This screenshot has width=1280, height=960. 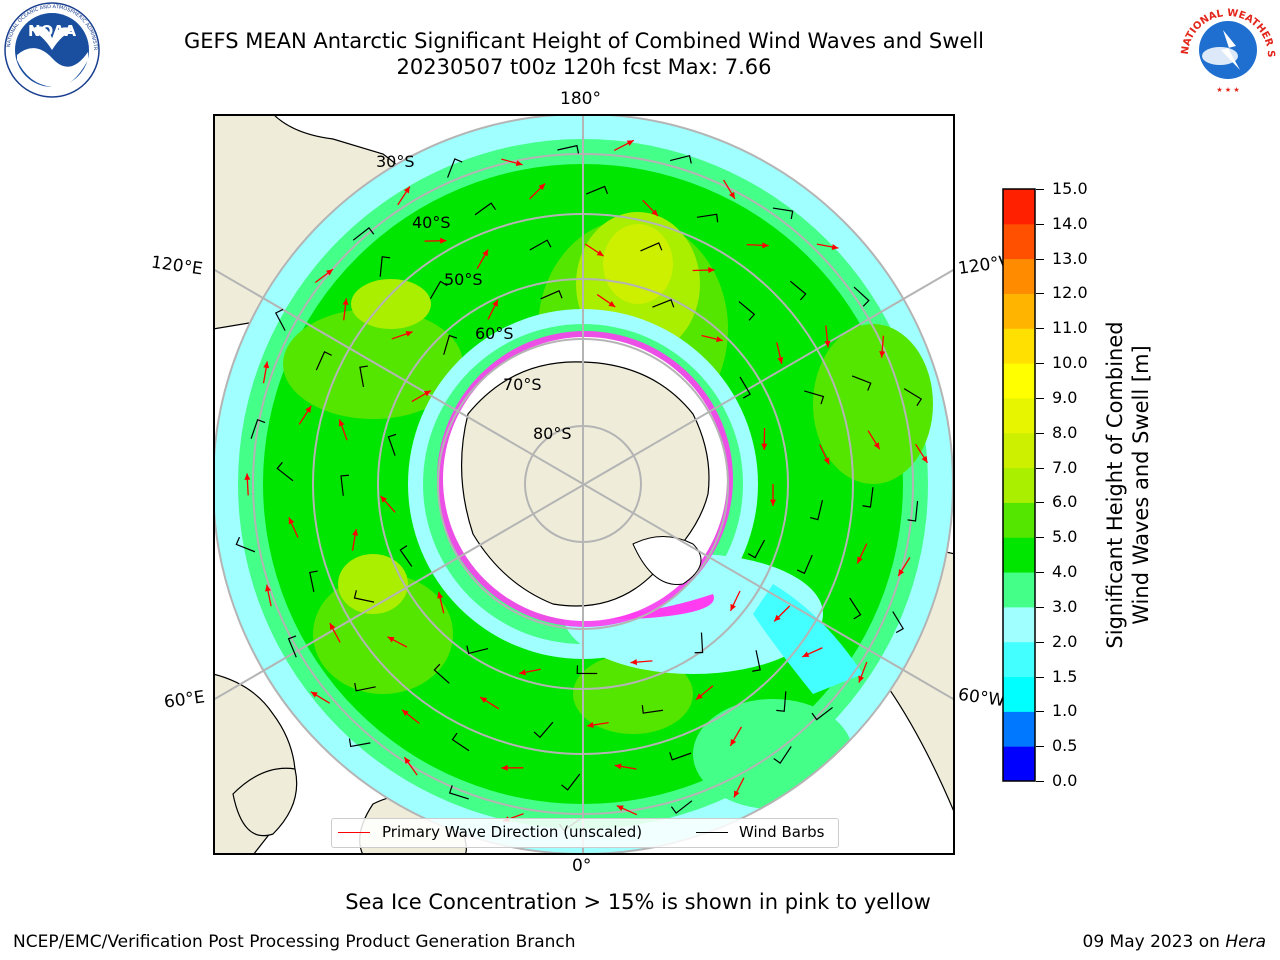 I want to click on lat-label-40s: 40°S, so click(x=431, y=222).